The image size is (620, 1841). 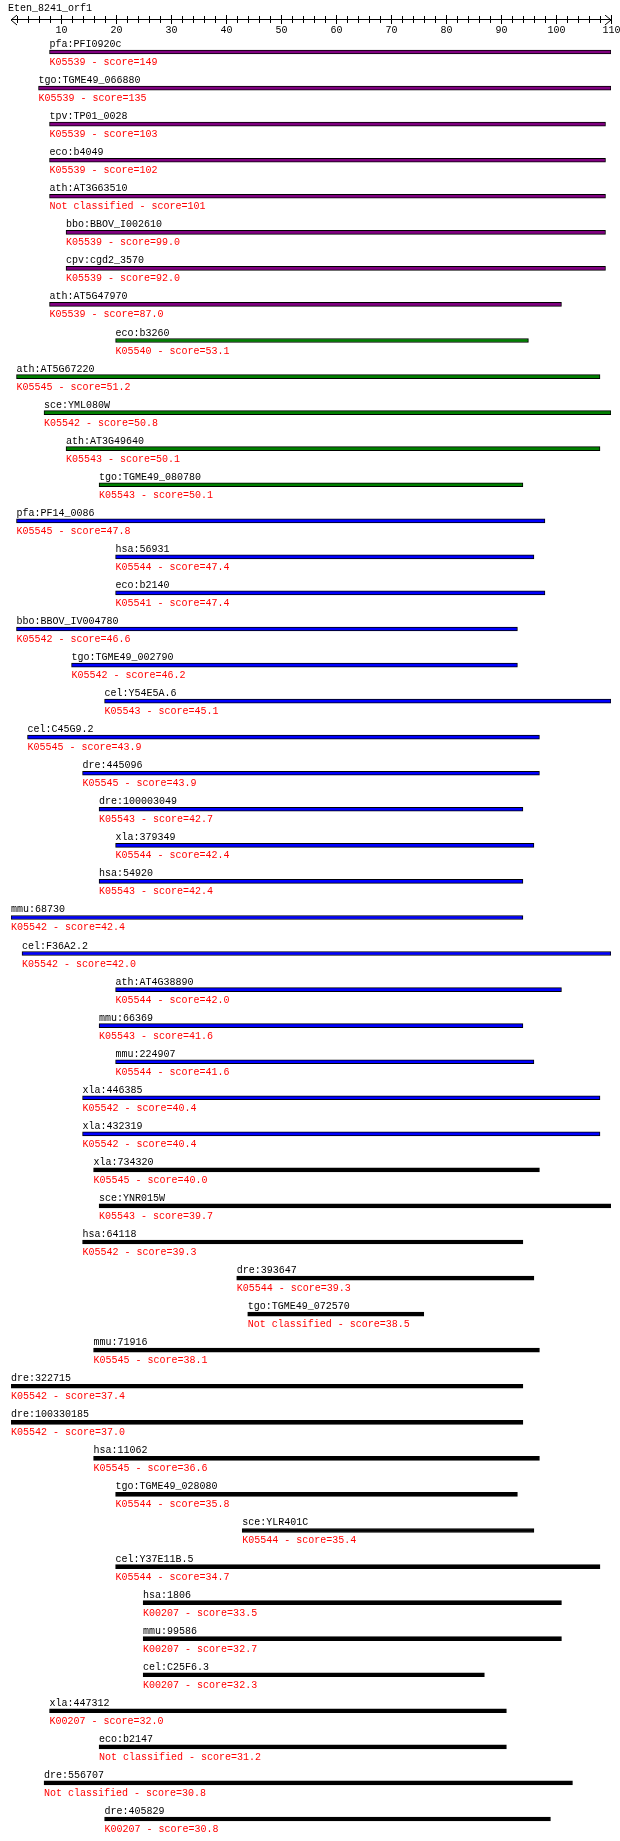 I want to click on y-tick-label: tgo:TGME49_002790, so click(x=122, y=658).